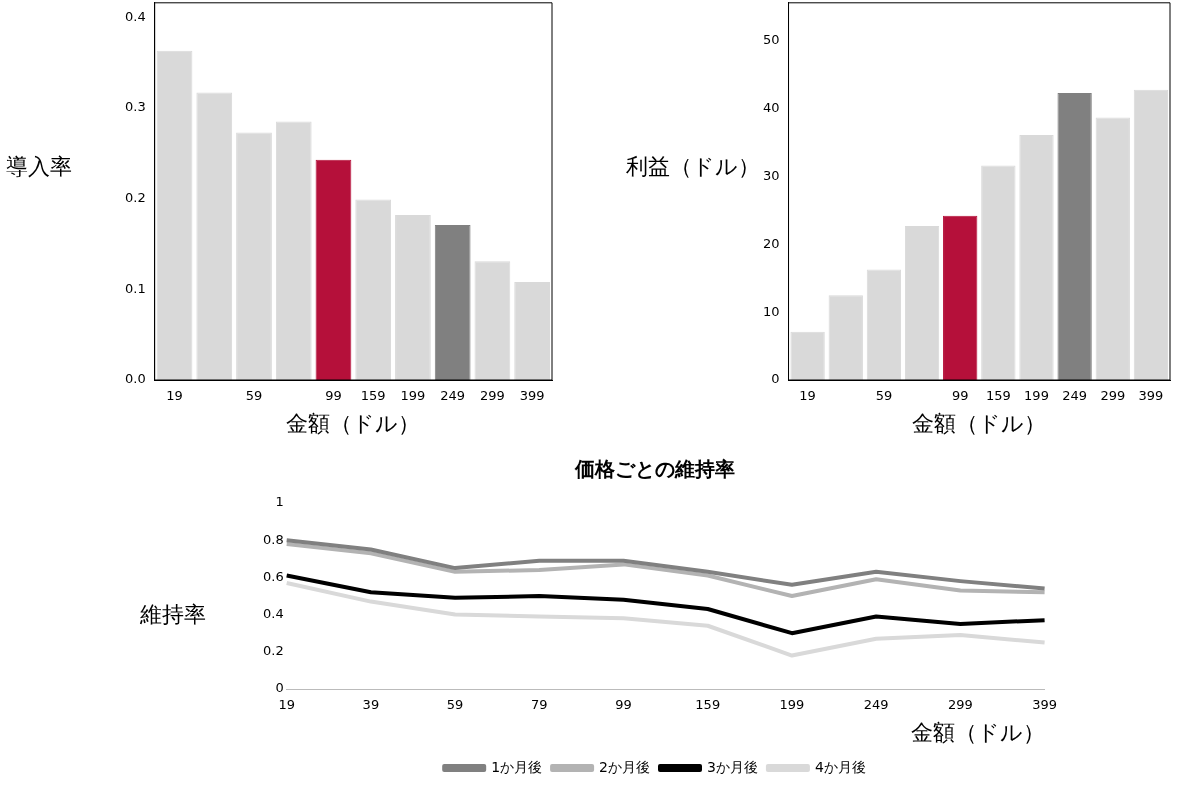 This screenshot has width=1200, height=785. I want to click on legend-label: 3か月後, so click(732, 766).